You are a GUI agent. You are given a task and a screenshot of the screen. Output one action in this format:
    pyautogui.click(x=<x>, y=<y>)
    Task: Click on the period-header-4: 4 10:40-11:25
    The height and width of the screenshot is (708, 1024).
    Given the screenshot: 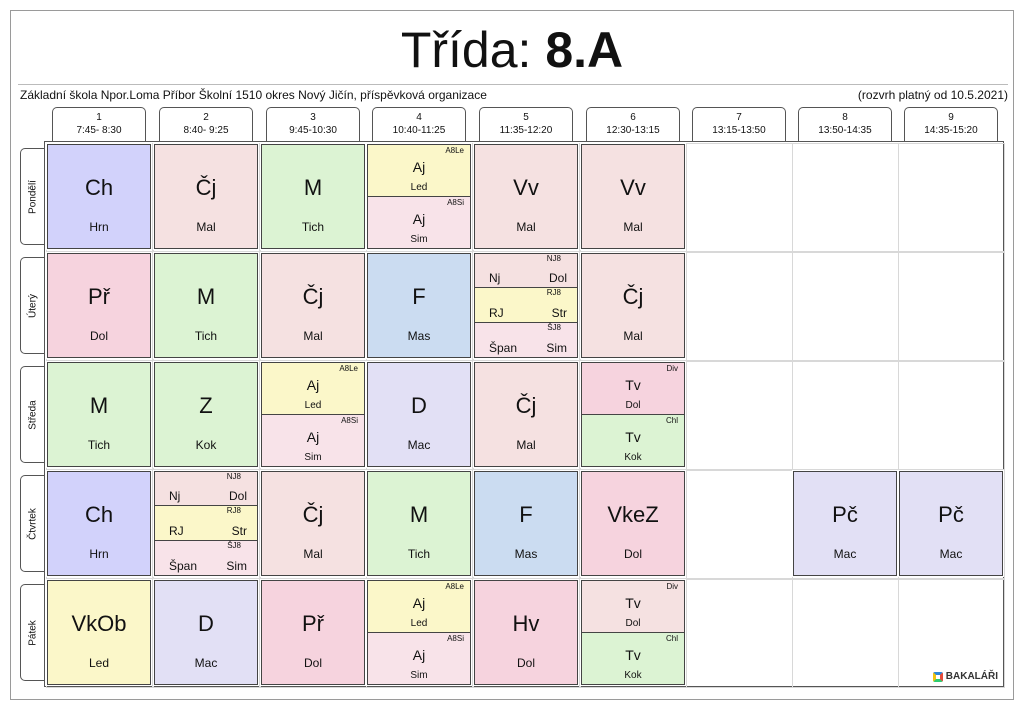 What is the action you would take?
    pyautogui.click(x=419, y=124)
    